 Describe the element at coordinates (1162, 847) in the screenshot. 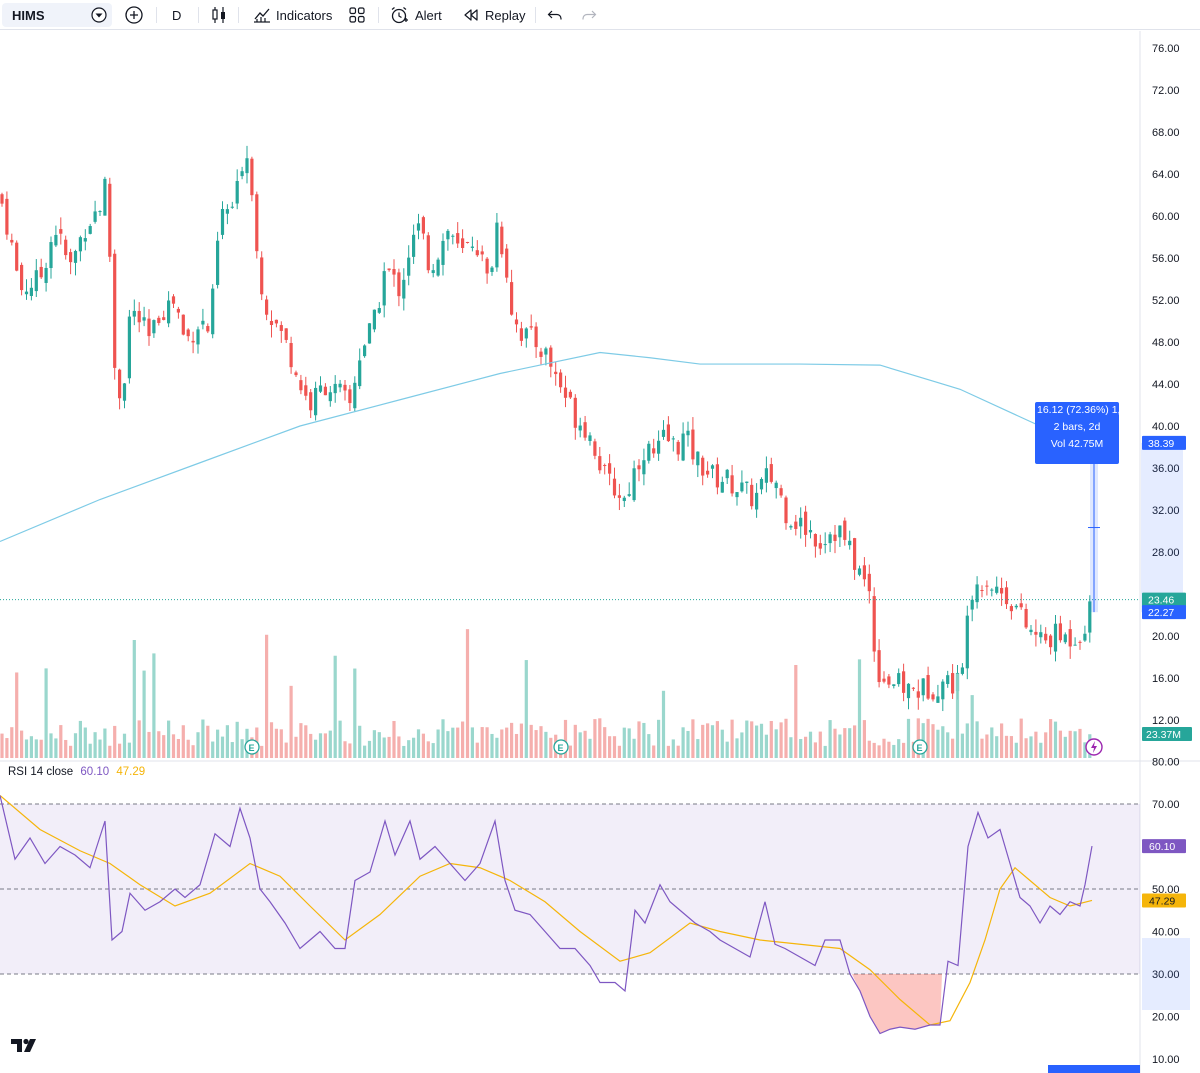

I see `rsi-axis-label: 60.10` at that location.